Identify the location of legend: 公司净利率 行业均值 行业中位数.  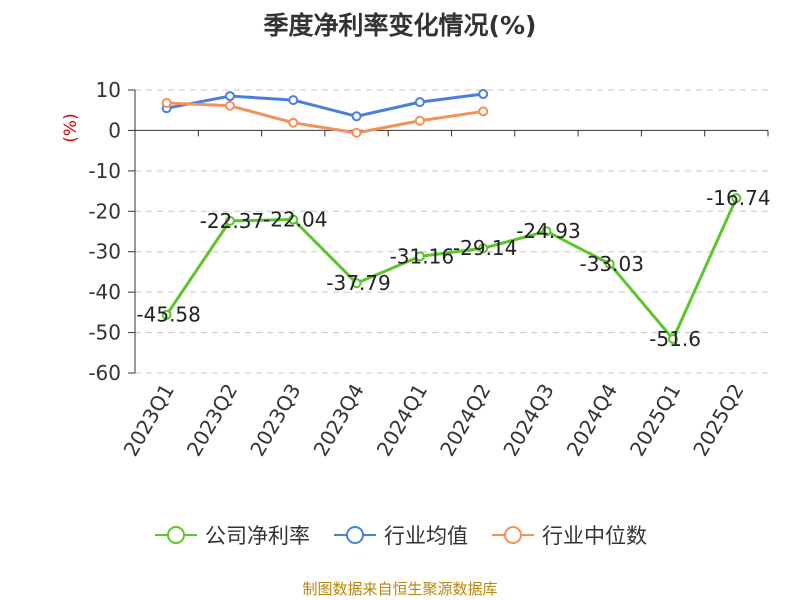
(400, 535).